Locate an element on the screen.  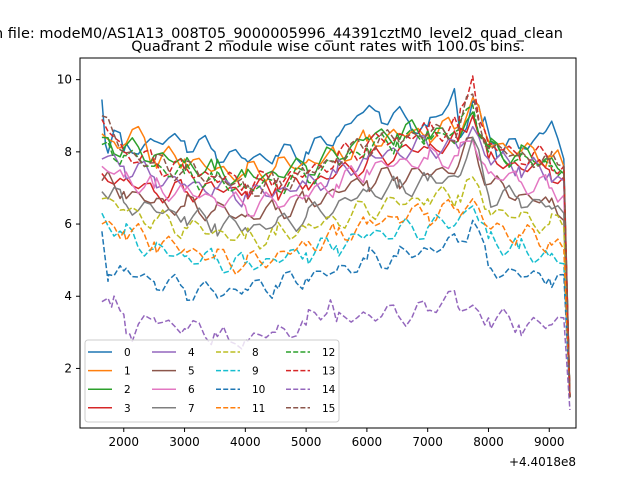
x-axis: 2000 3000 4000 5000 6000 7000 8000 9000 is located at coordinates (336, 438).